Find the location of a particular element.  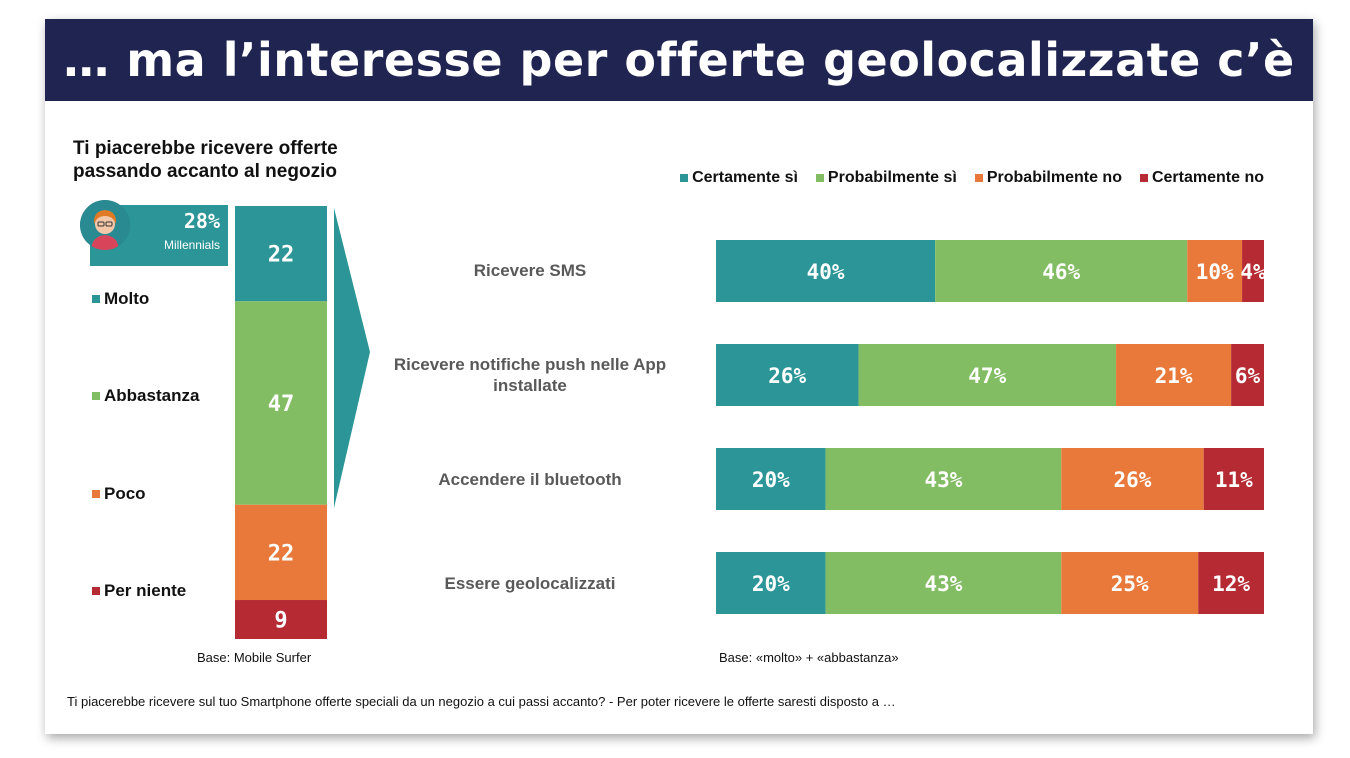

bar-label-per-niente: 9 is located at coordinates (280, 621).